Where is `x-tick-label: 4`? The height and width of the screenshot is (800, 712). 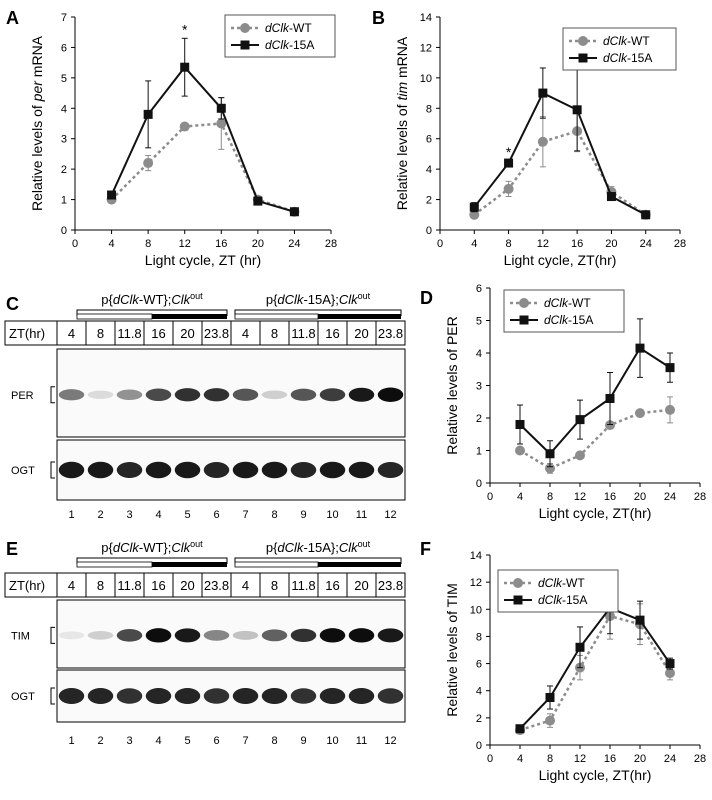 x-tick-label: 4 is located at coordinates (112, 244).